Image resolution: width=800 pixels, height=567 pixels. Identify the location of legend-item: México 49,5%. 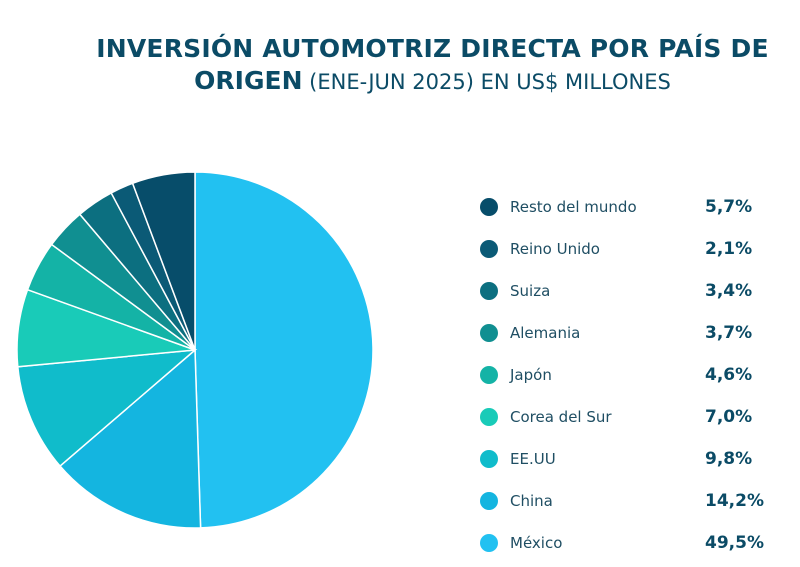
(630, 543).